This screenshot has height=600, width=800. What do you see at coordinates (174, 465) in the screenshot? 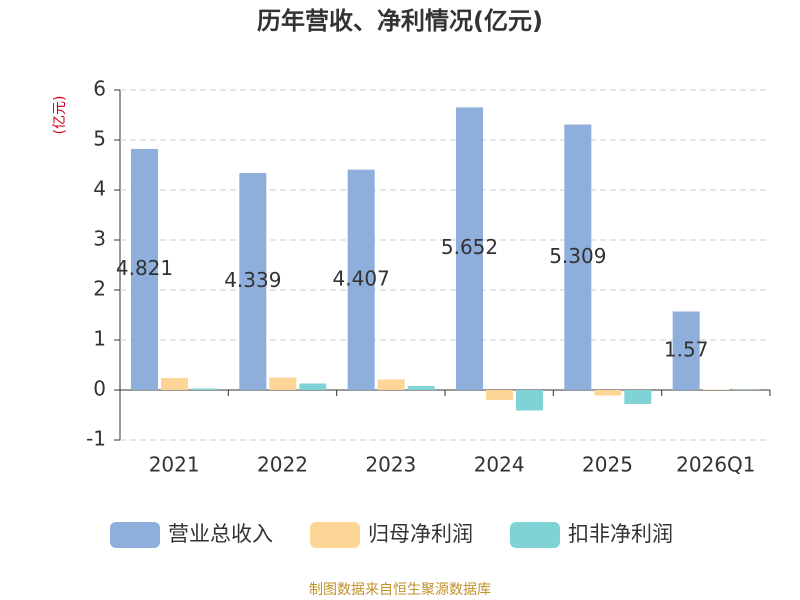
I see `x-tick-label: 2021` at bounding box center [174, 465].